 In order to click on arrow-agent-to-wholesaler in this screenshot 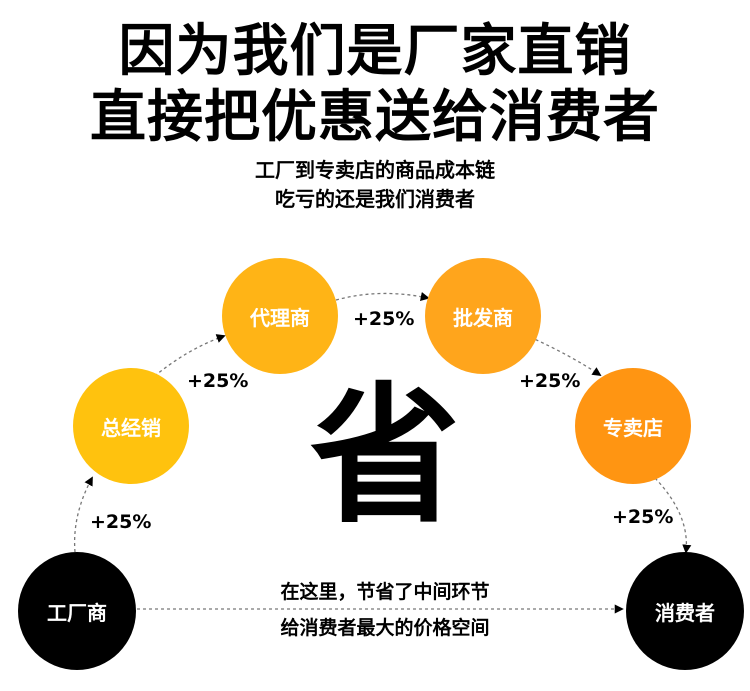, I will do `click(382, 296)`.